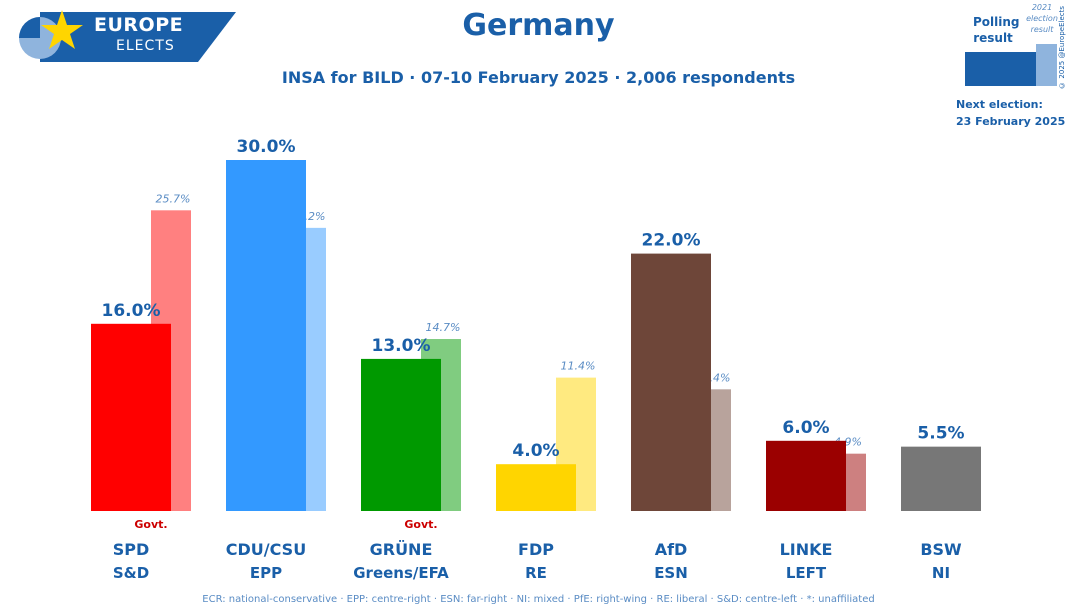 Image resolution: width=1077 pixels, height=612 pixels. Describe the element at coordinates (999, 104) in the screenshot. I see `next-election-label: Next election:` at that location.